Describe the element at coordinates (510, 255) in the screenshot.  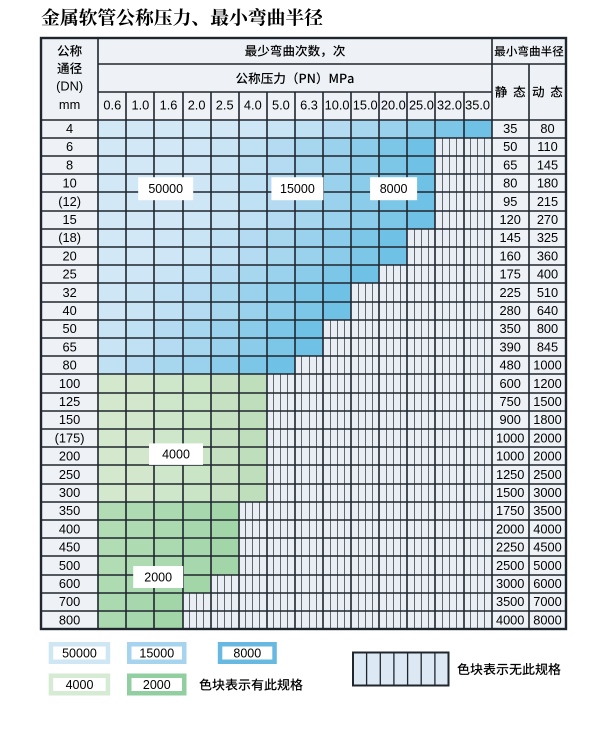
I see `svg-text: 160` at that location.